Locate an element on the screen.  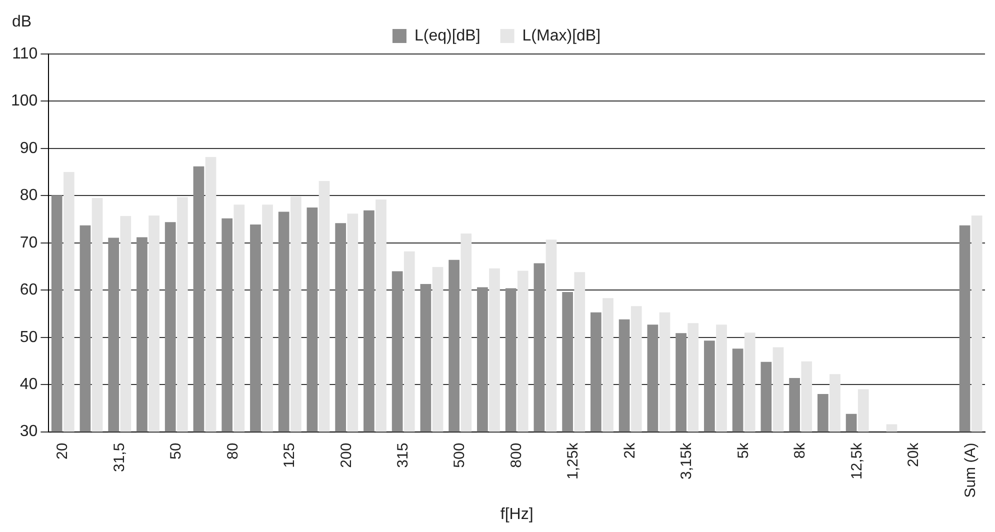
x-tick-label: 5k is located at coordinates (743, 450).